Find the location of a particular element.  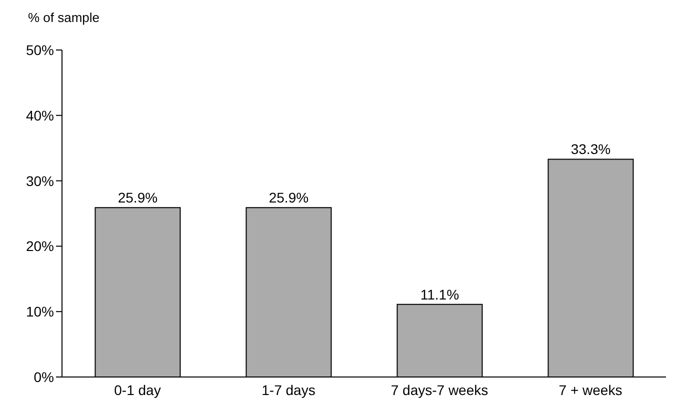

data-label: 11.1% is located at coordinates (440, 294).